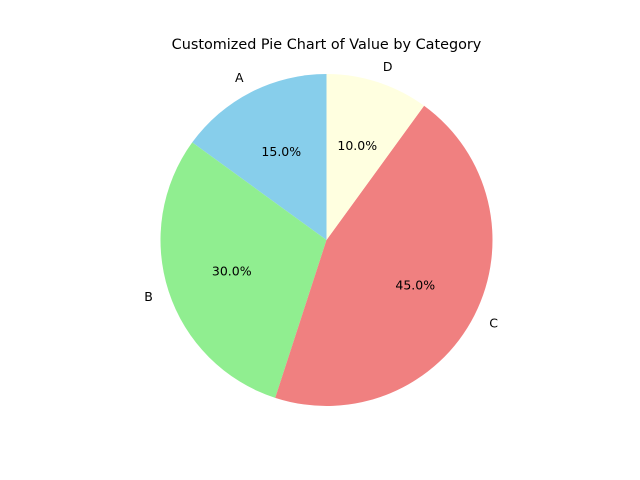 The height and width of the screenshot is (480, 640). What do you see at coordinates (388, 66) in the screenshot?
I see `category-label-d: D` at bounding box center [388, 66].